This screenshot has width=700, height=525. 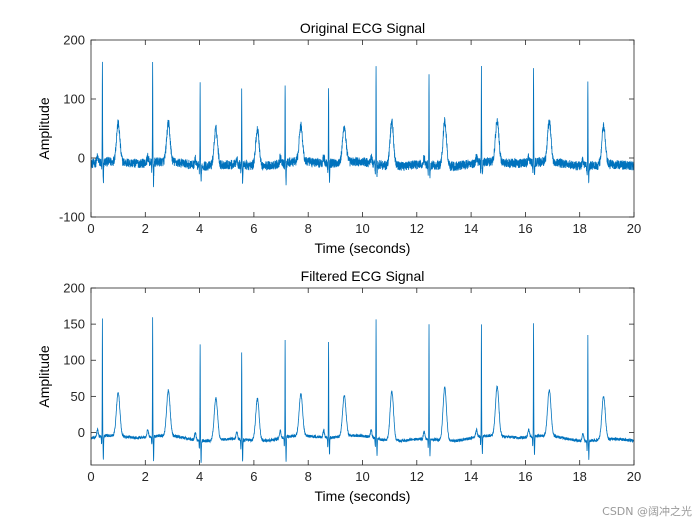 I want to click on y-tick-label: 150, so click(x=74, y=324).